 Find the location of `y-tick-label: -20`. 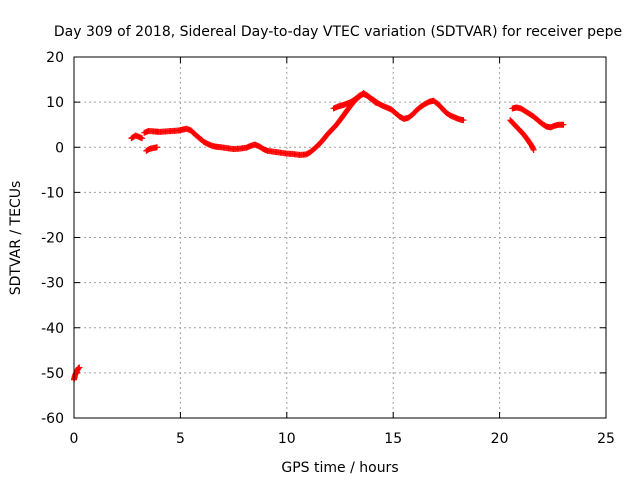

y-tick-label: -20 is located at coordinates (52, 239).